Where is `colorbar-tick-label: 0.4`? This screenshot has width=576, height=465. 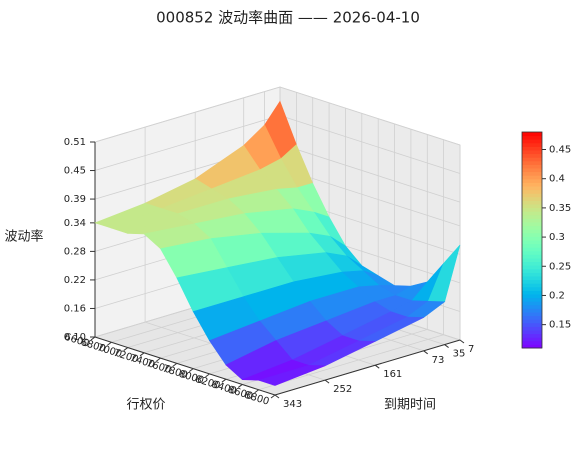
colorbar-tick-label: 0.4 is located at coordinates (557, 179).